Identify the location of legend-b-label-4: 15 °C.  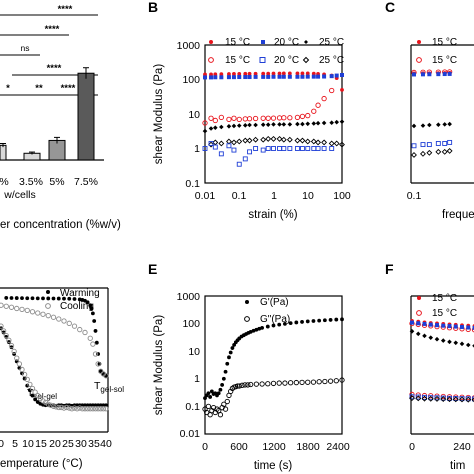
(237, 60).